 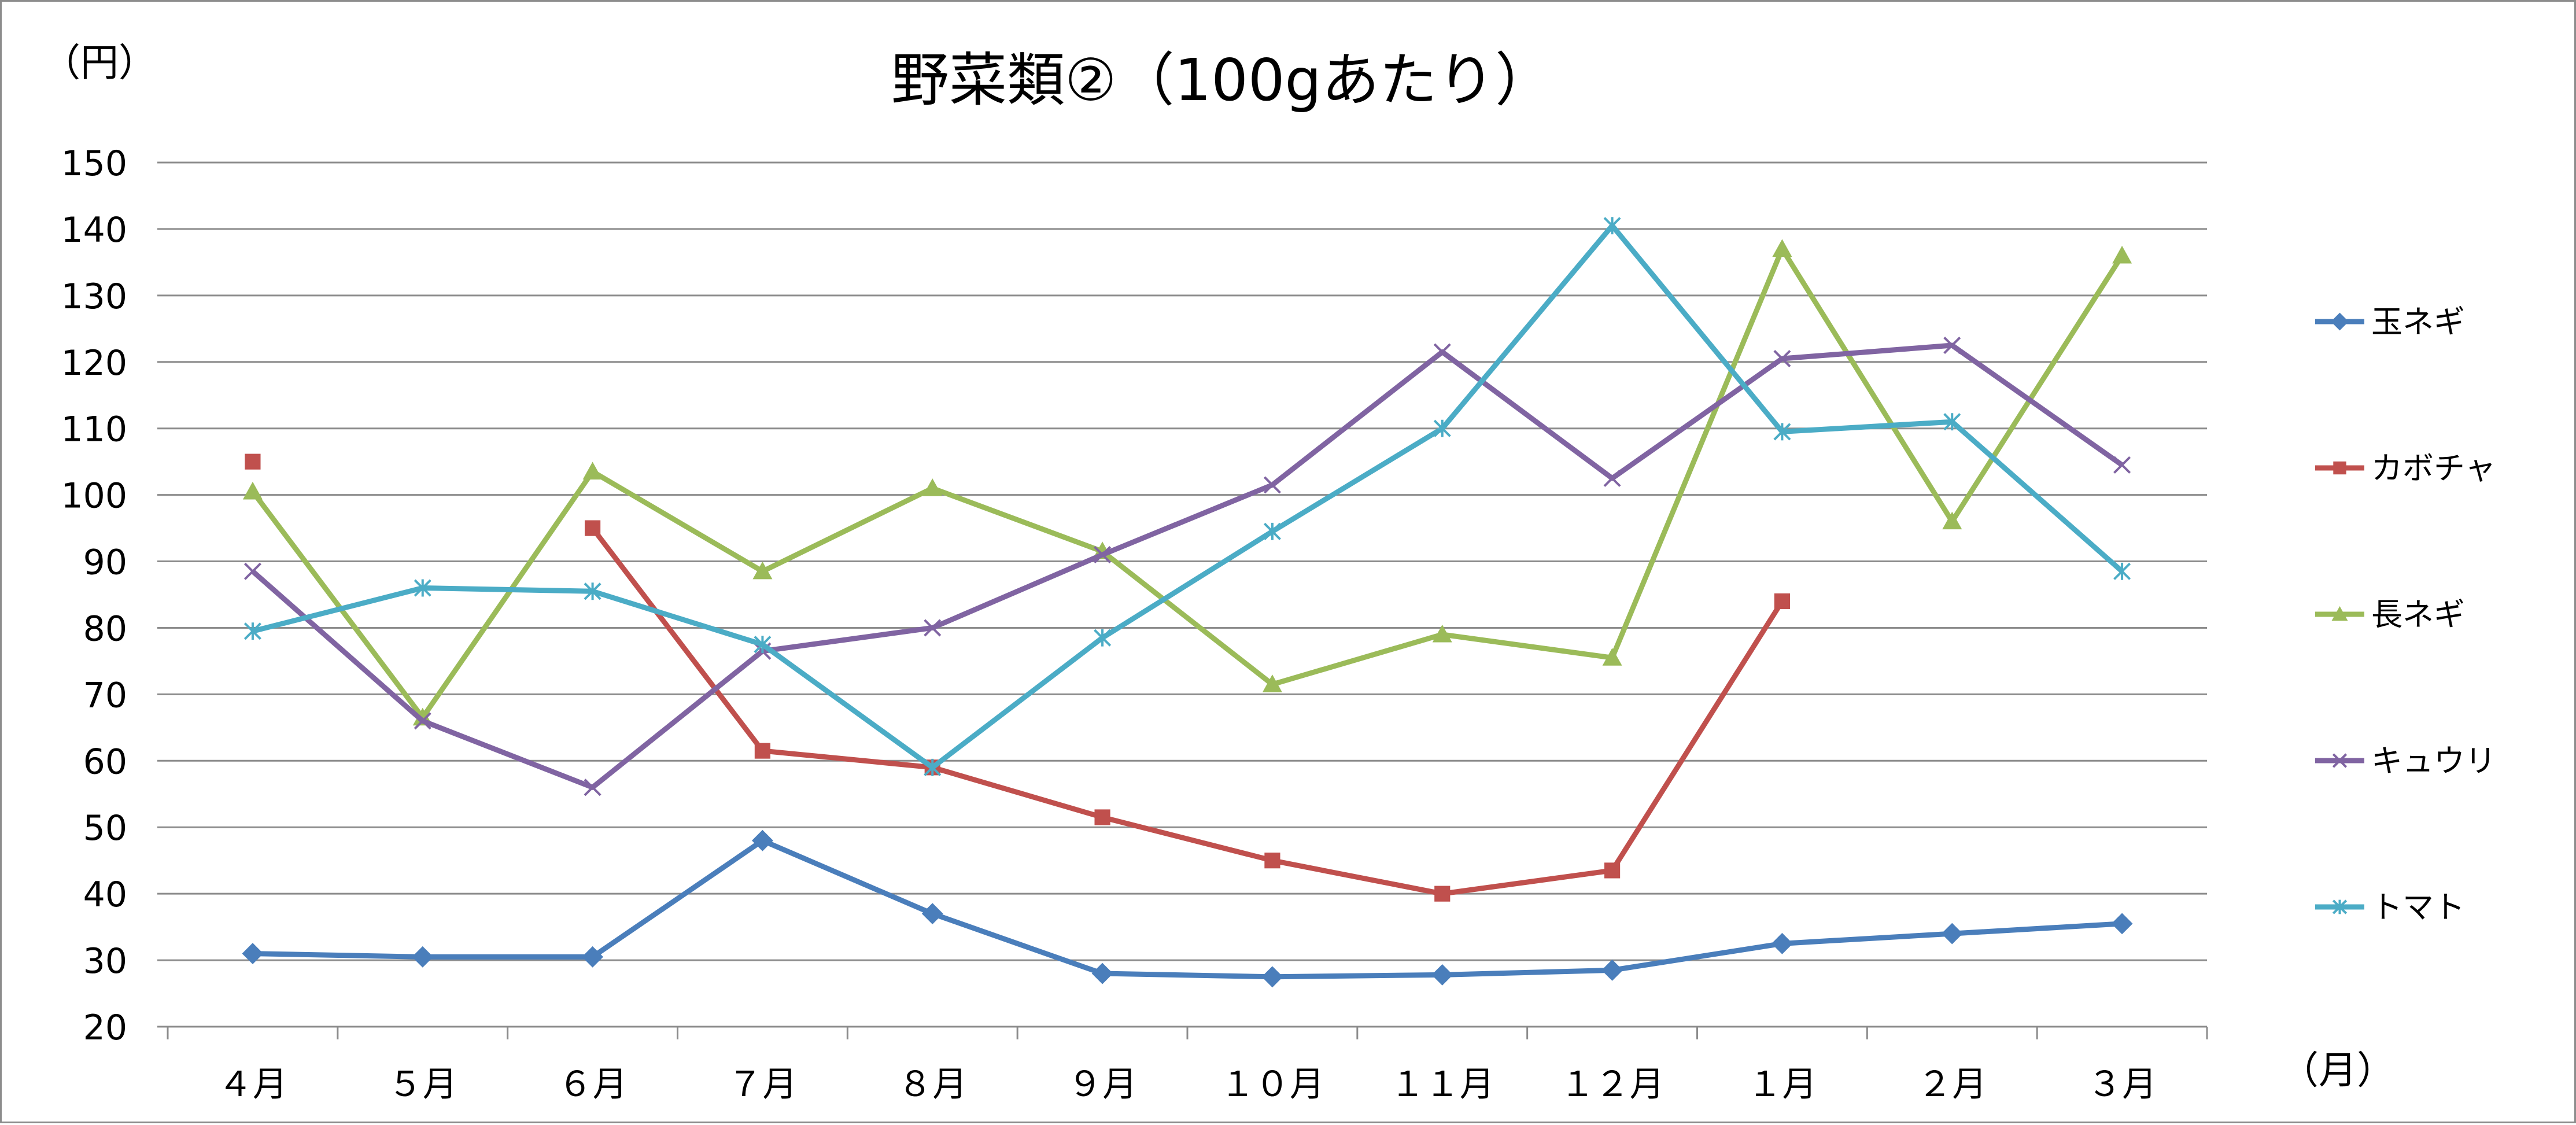 What do you see at coordinates (94, 497) in the screenshot?
I see `y-tick-label: 100` at bounding box center [94, 497].